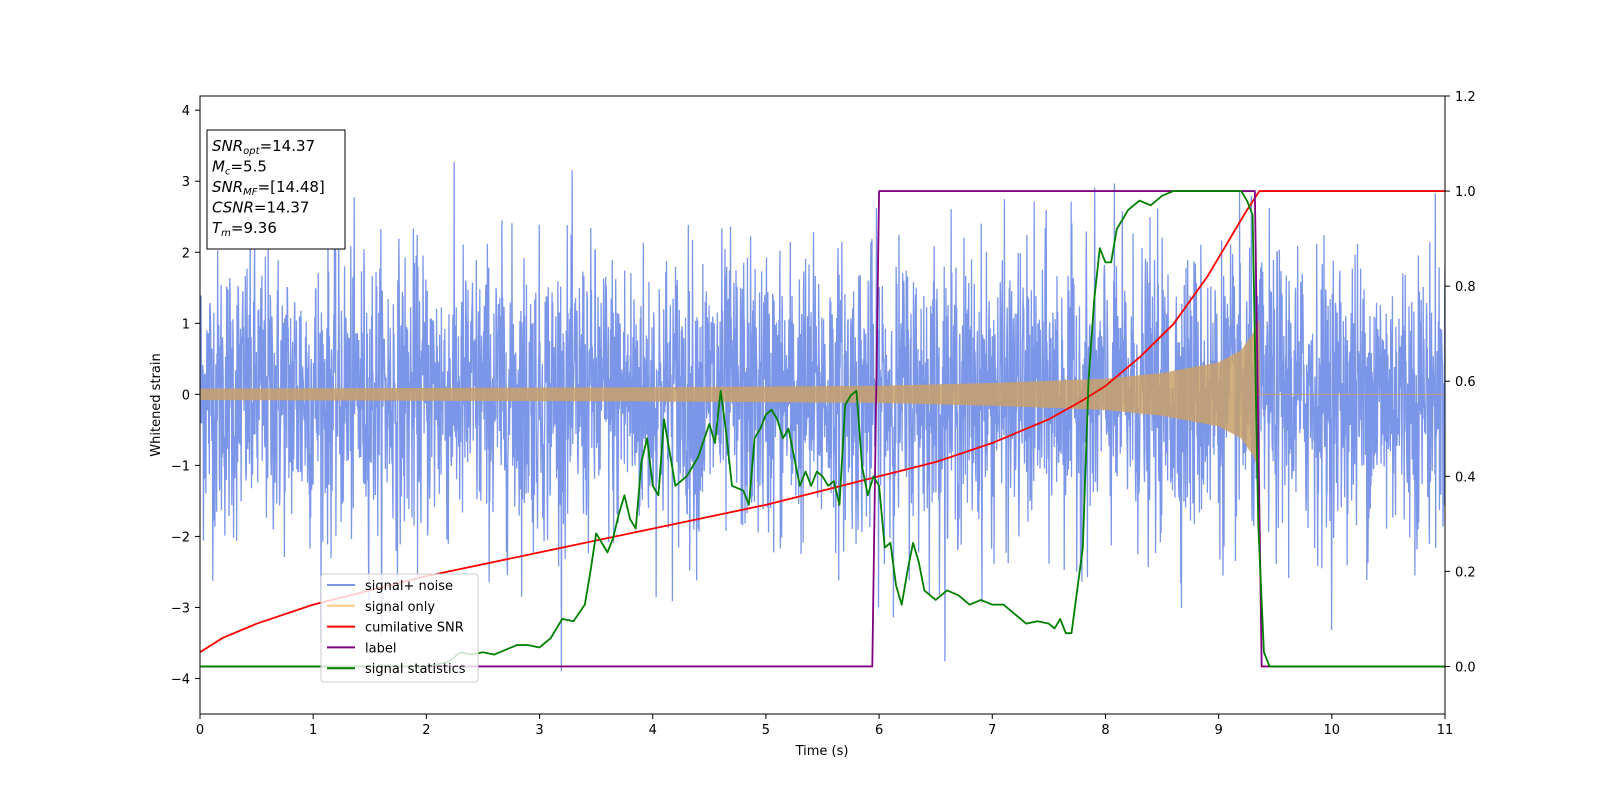  I want to click on y2-tick-label-1: 0.2, so click(1465, 572).